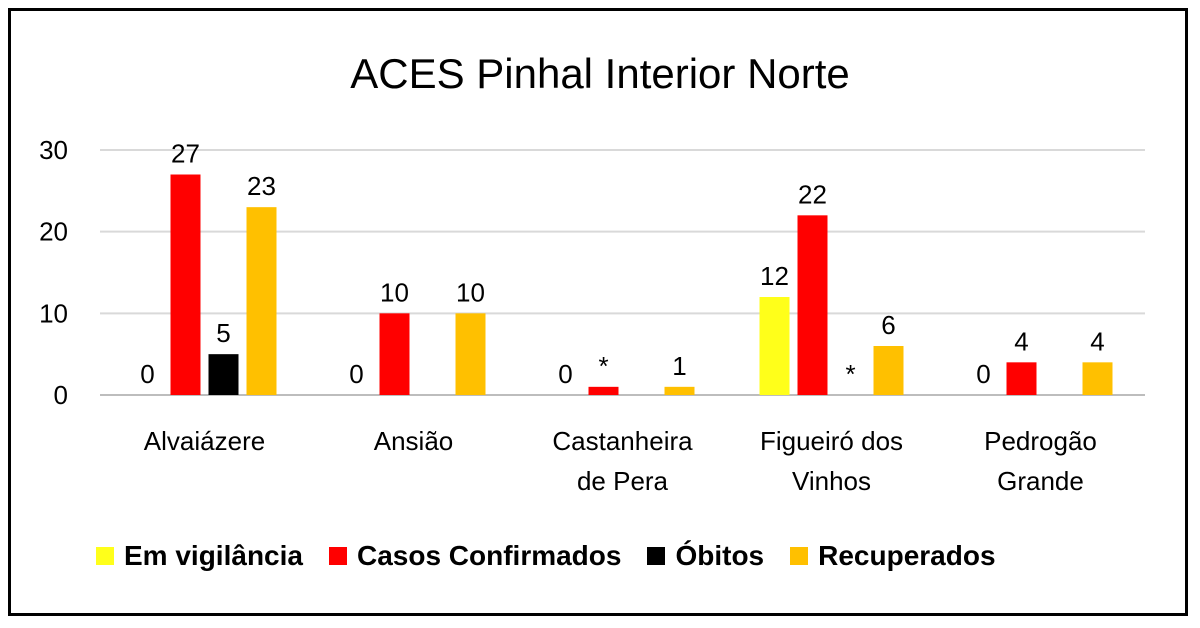  I want to click on x-tick-label: Ansião, so click(414, 441).